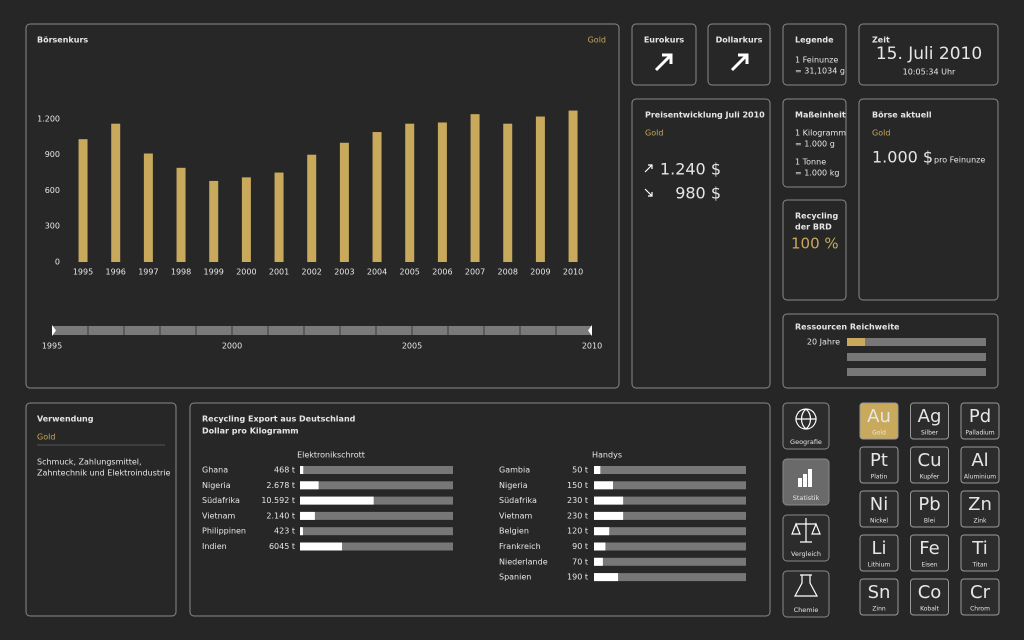 Image resolution: width=1024 pixels, height=640 pixels. What do you see at coordinates (929, 565) in the screenshot?
I see `element-name: Eisen` at bounding box center [929, 565].